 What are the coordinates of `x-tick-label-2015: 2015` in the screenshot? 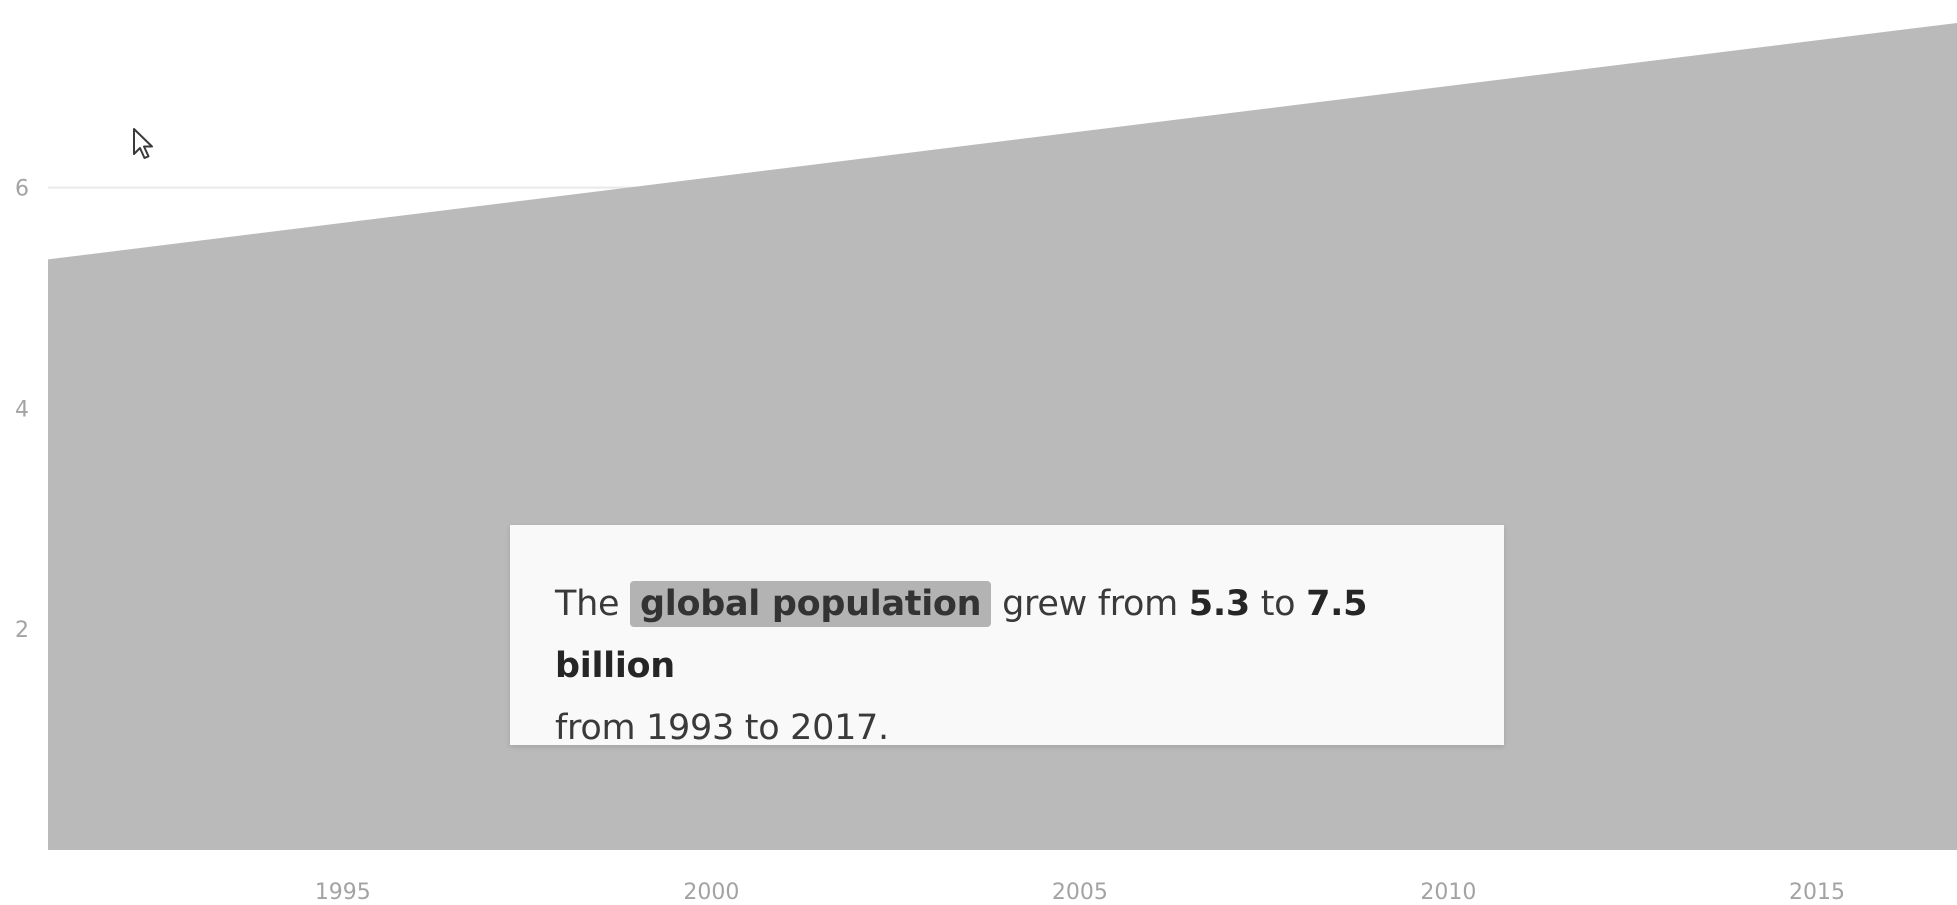 It's located at (1817, 892).